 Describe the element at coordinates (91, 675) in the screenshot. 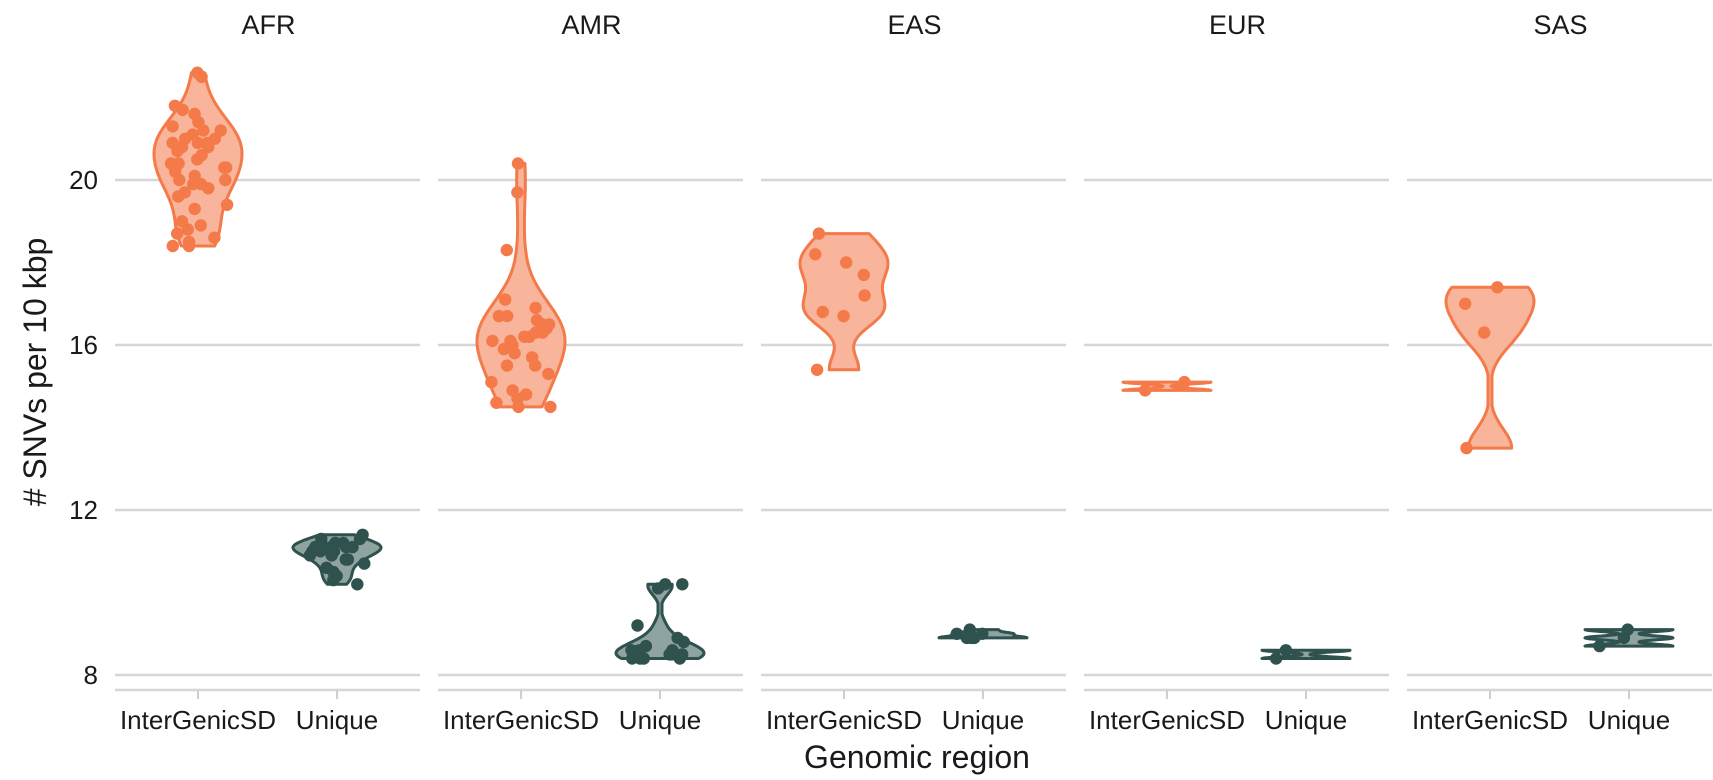

I see `y-tick-label: 8` at that location.